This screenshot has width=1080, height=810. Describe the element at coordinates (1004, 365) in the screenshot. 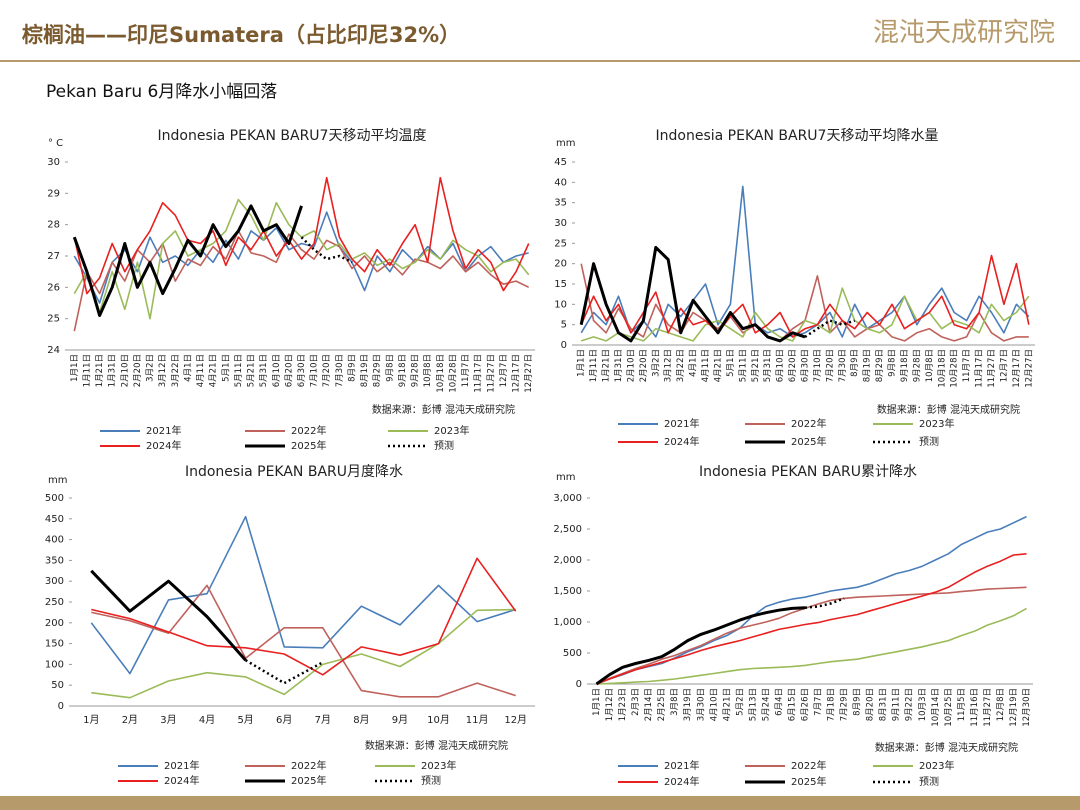

I see `x-tick-label: 12月7日` at that location.